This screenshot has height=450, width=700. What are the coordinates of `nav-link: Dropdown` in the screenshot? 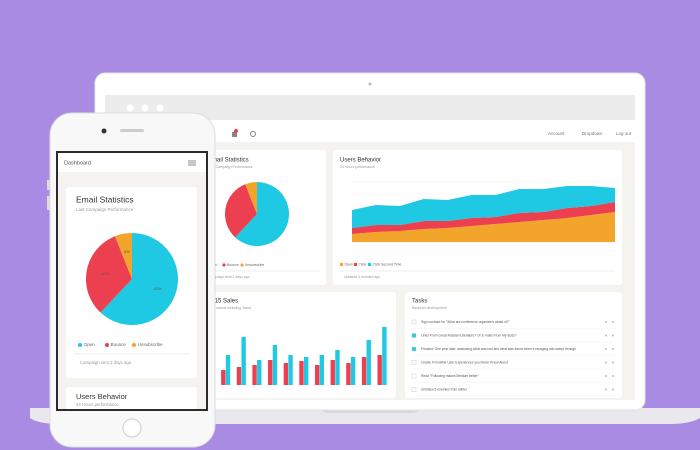 It's located at (592, 133).